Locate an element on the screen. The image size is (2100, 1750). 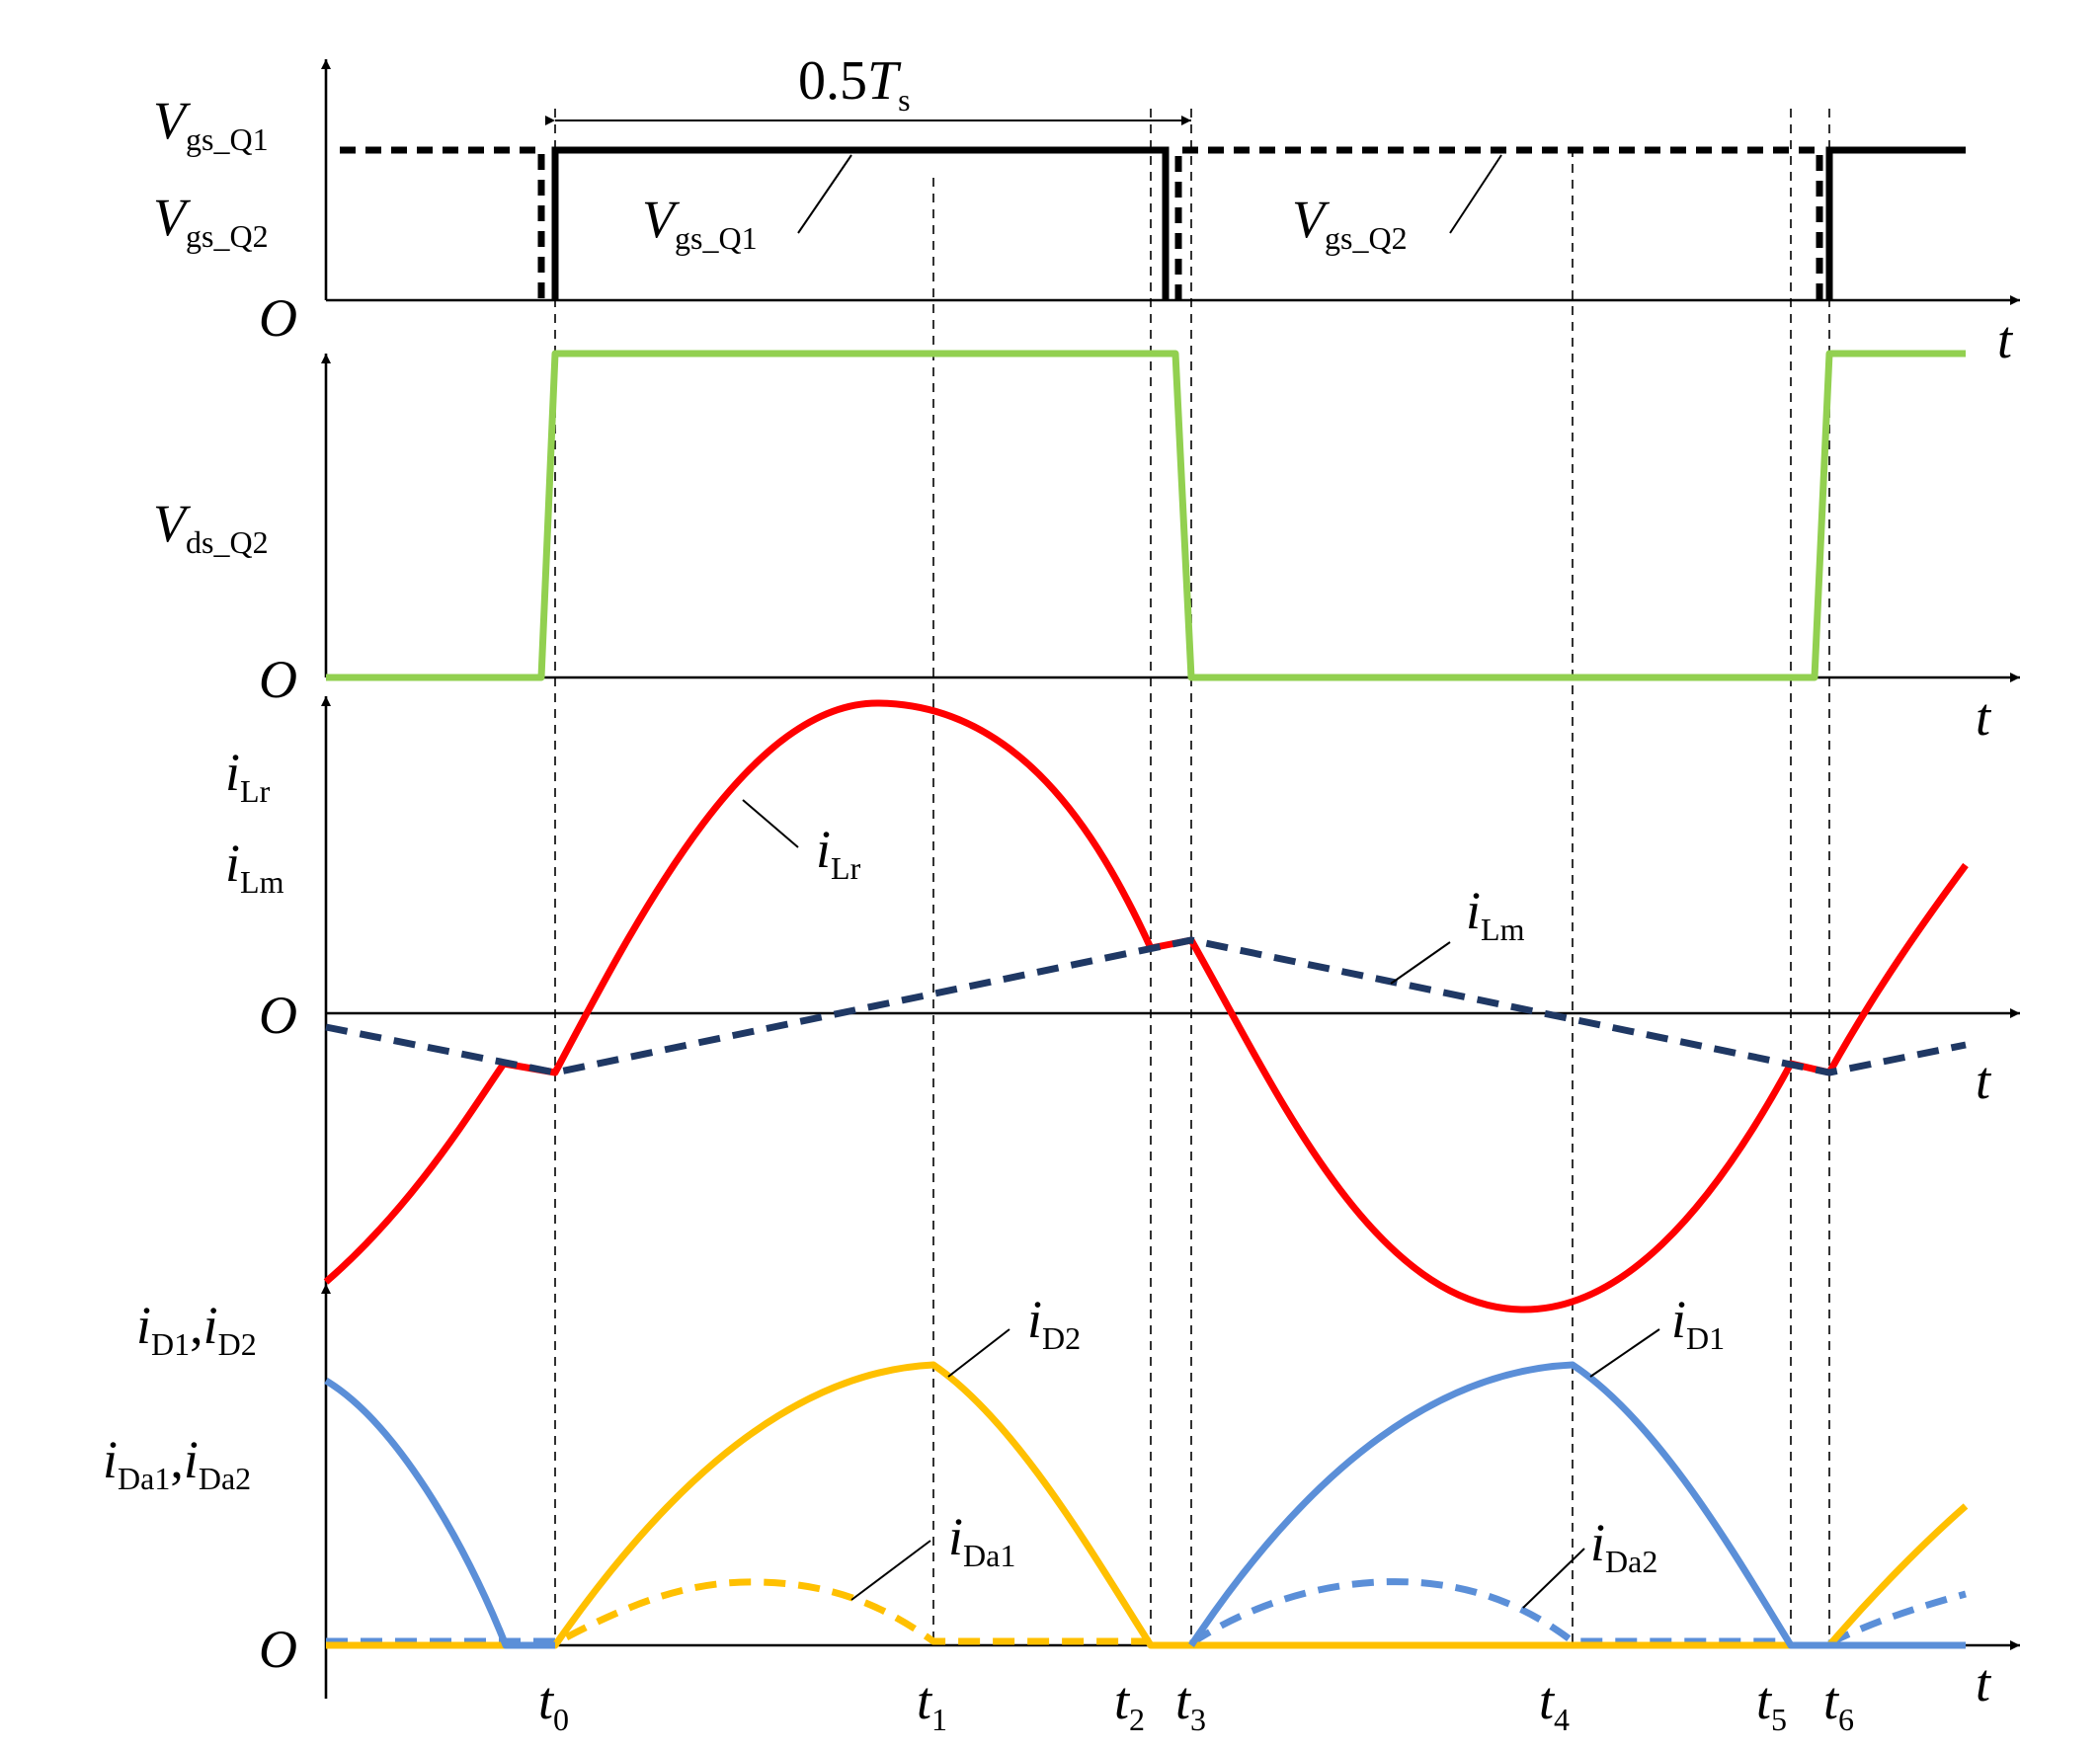
gate-panel: Vgs_Q1 Vgs_Q2 Vgs_Q1 Vgs_Q2 O t is located at coordinates (1083, 230).